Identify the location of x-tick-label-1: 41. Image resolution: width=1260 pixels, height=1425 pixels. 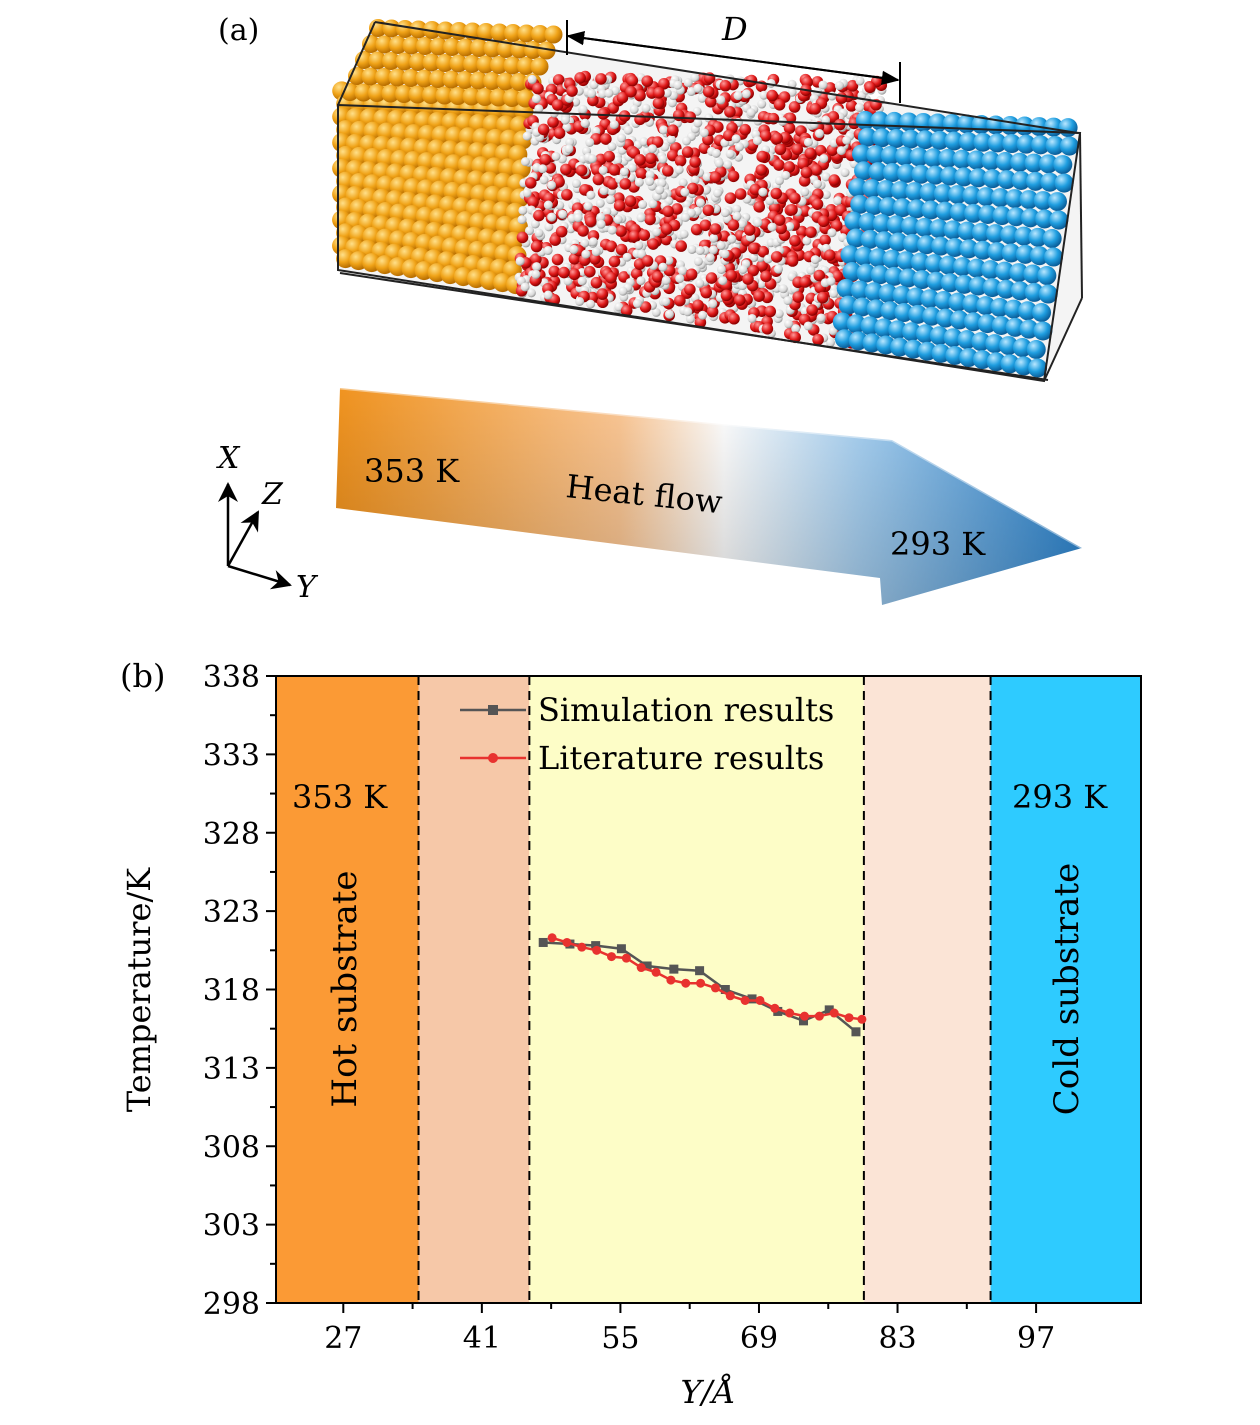
(482, 1338).